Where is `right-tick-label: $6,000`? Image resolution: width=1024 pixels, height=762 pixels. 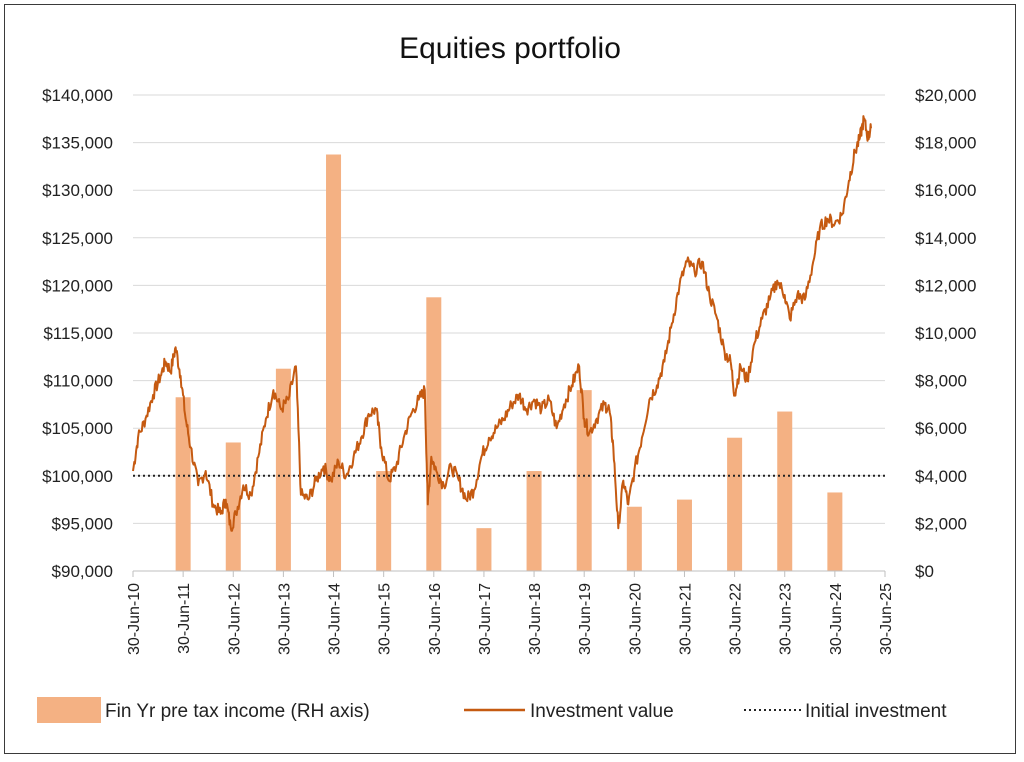 right-tick-label: $6,000 is located at coordinates (941, 428).